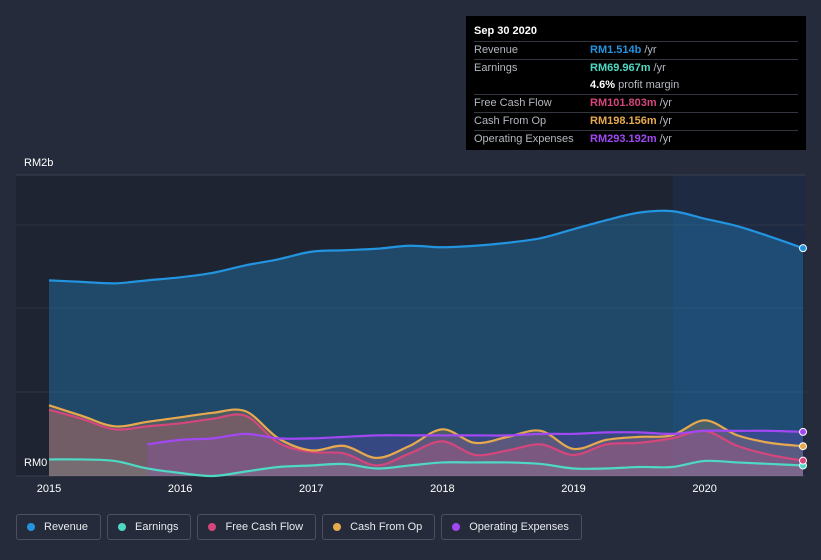  I want to click on legend-label: Free Cash Flow, so click(264, 527).